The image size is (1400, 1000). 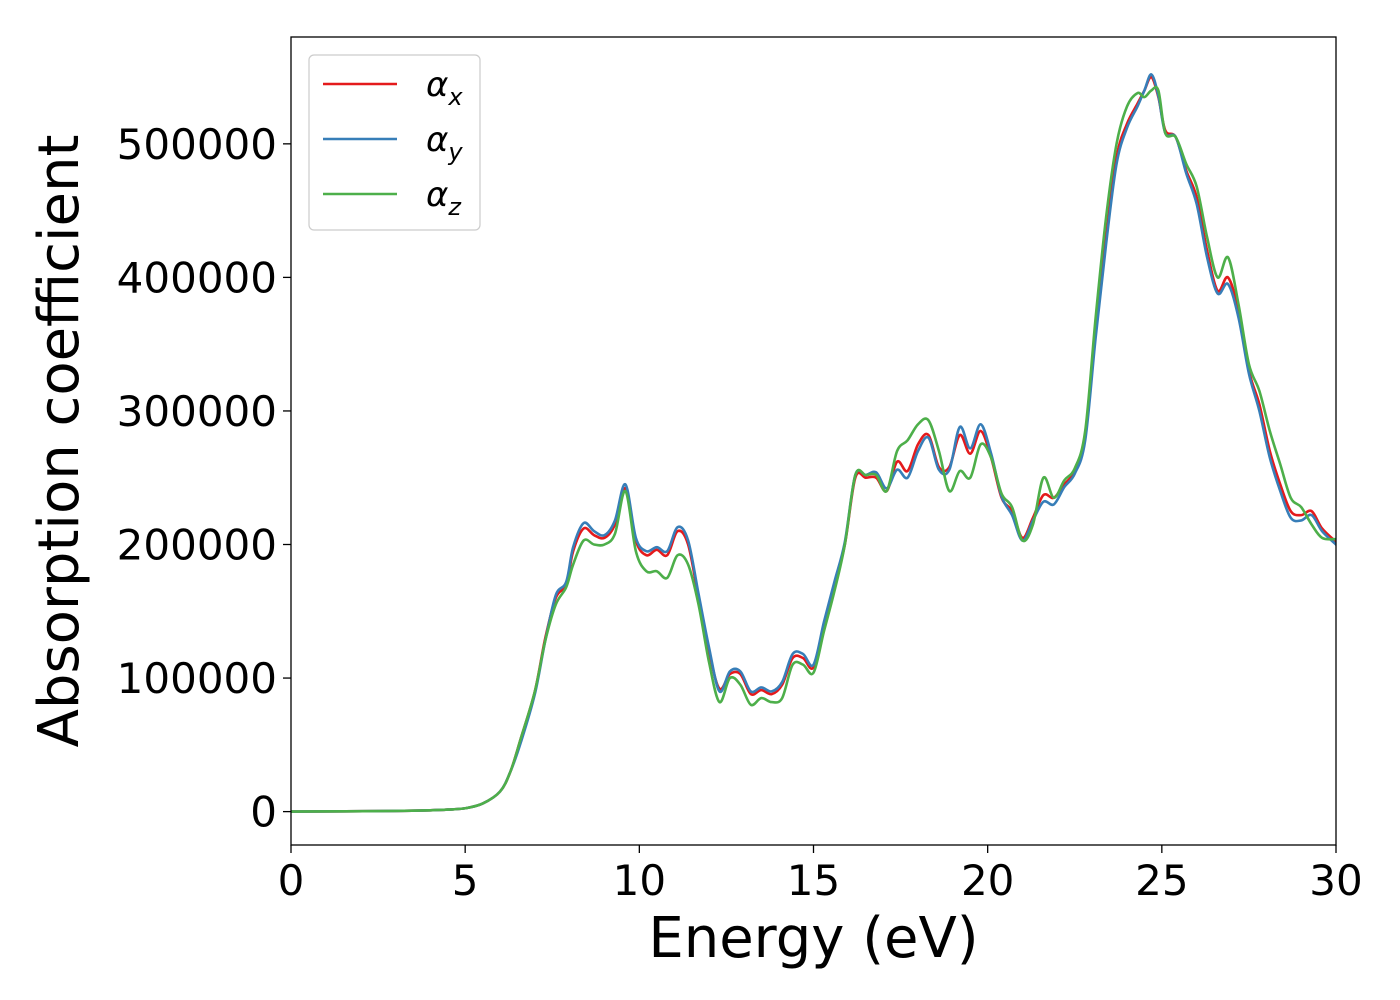 I want to click on y-tick-label: 500000, so click(x=197, y=144).